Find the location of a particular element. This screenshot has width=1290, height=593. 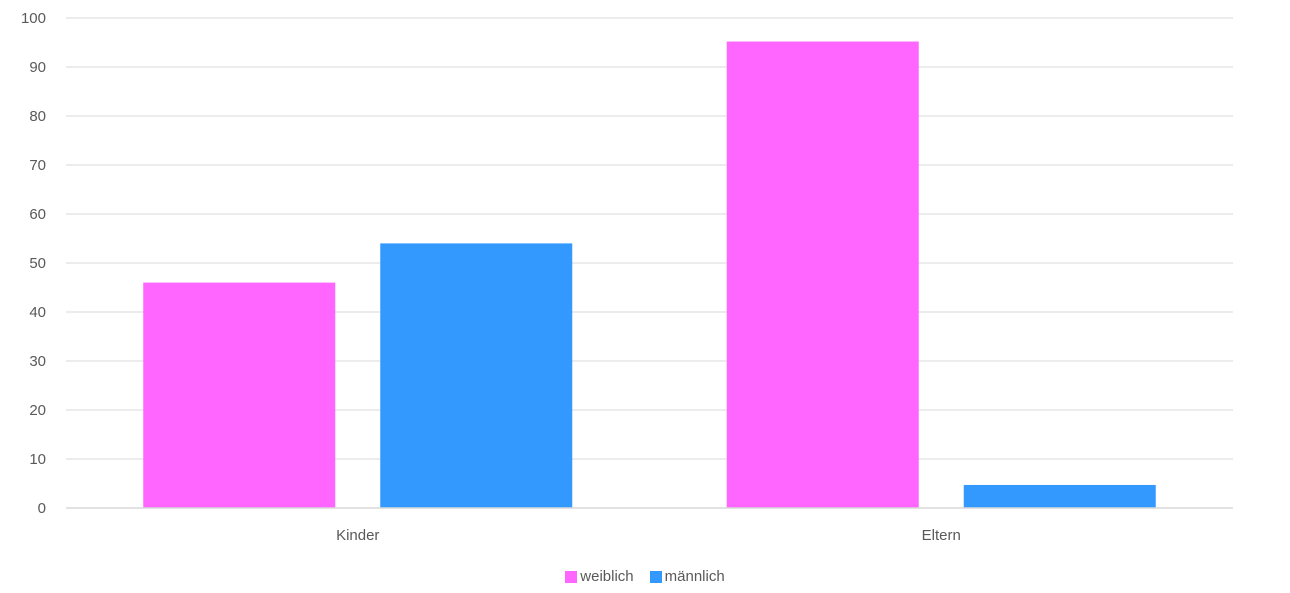

y-tick-label: 40 is located at coordinates (37, 312).